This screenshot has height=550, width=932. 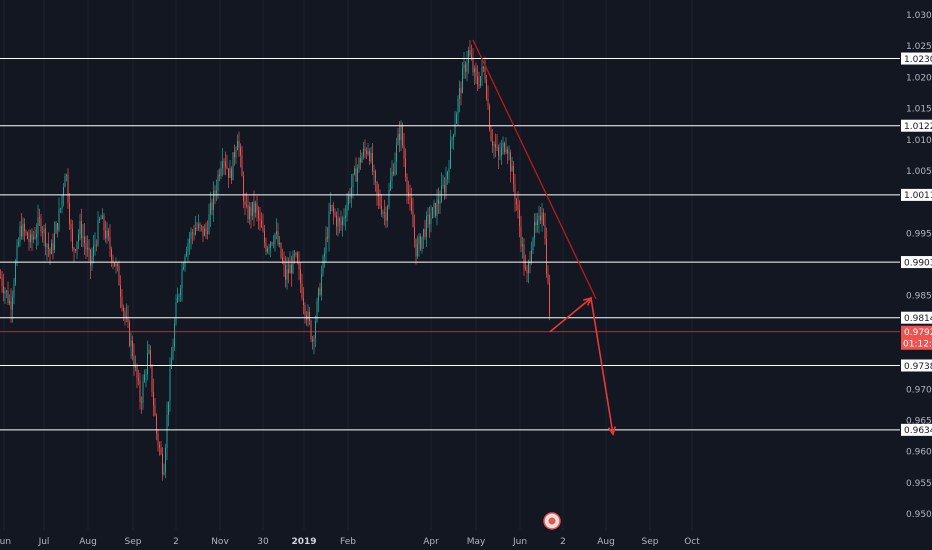 I want to click on trendline, so click(x=534, y=169).